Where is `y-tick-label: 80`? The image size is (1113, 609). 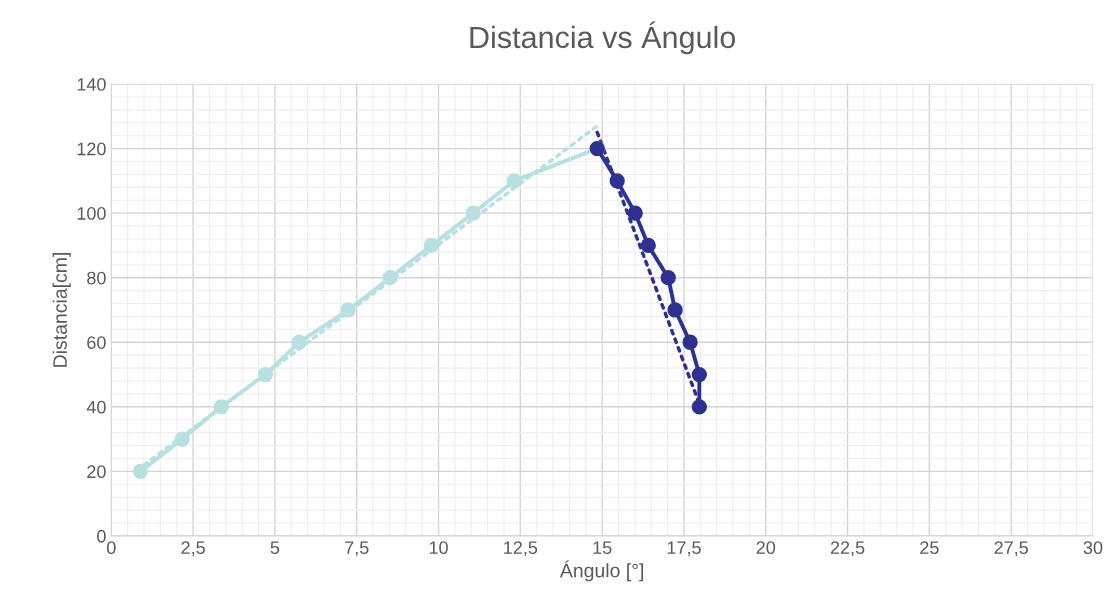
y-tick-label: 80 is located at coordinates (96, 278).